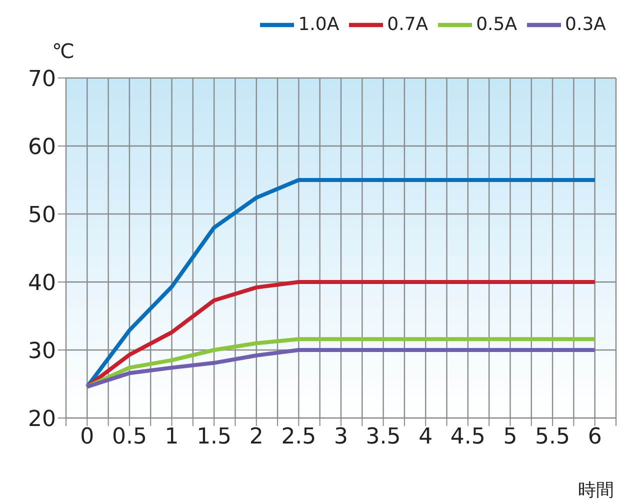  What do you see at coordinates (468, 437) in the screenshot?
I see `x-tick-label: 4.5` at bounding box center [468, 437].